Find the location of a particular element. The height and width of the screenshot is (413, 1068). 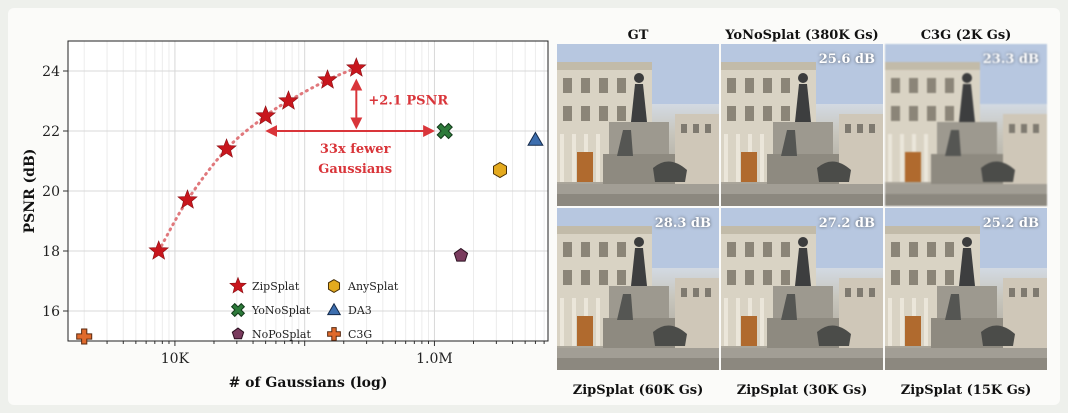

render-yonosplat: 25.6 dB is located at coordinates (802, 125).